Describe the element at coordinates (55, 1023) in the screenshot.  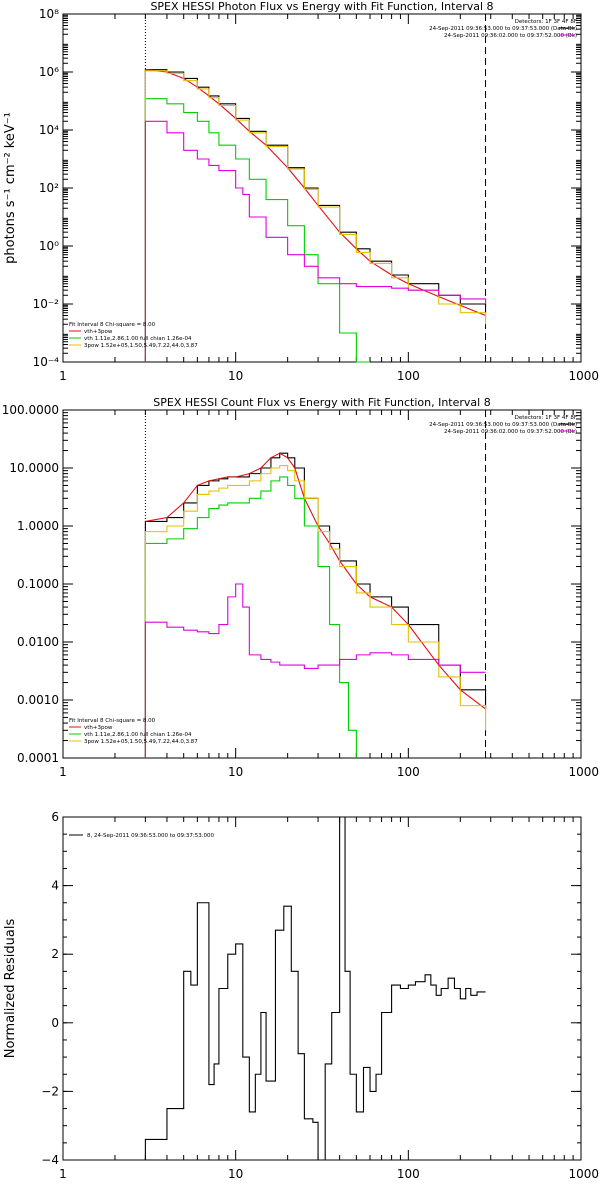
I see `y-tick-label: 0` at that location.